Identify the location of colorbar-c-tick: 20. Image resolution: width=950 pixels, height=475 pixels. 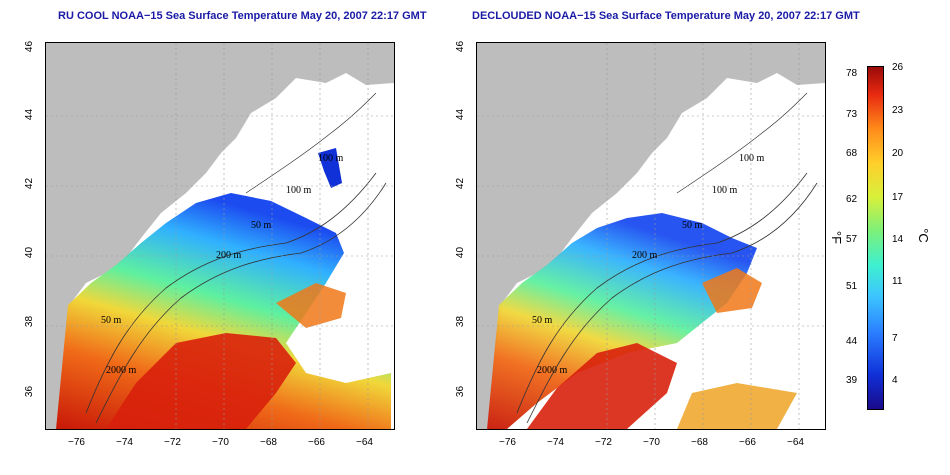
(898, 153).